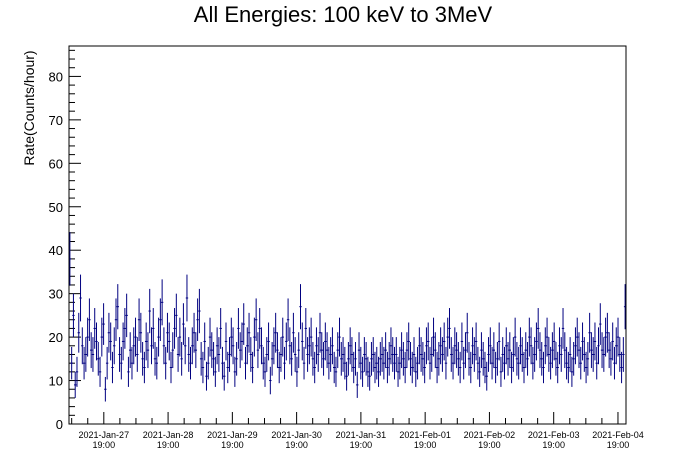 The width and height of the screenshot is (696, 472). Describe the element at coordinates (343, 14) in the screenshot. I see `chart-title: All Energies: 100 keV to 3MeV` at that location.